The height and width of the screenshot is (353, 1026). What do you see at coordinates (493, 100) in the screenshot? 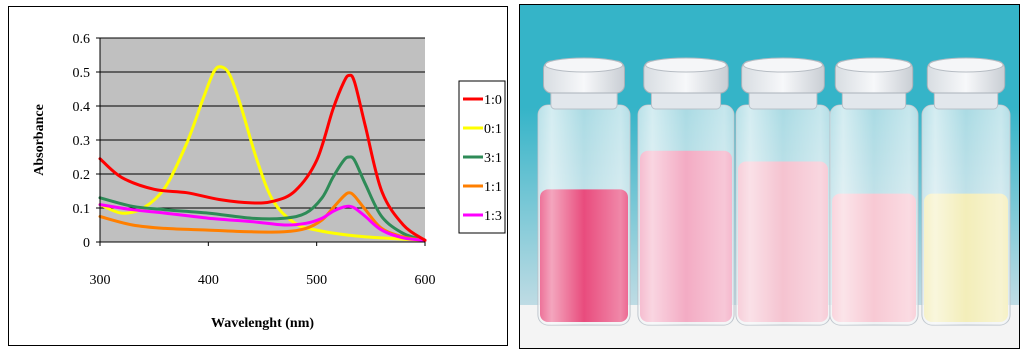
I see `legend-label: 1:0` at bounding box center [493, 100].